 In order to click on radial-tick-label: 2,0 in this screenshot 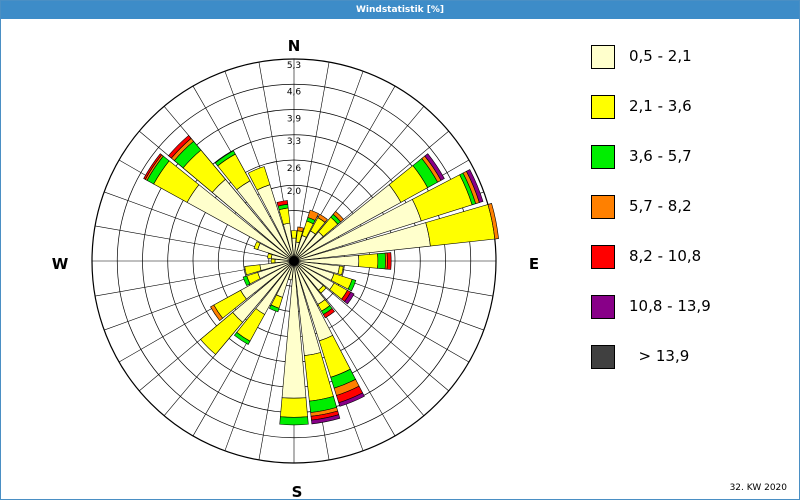, I will do `click(294, 192)`.